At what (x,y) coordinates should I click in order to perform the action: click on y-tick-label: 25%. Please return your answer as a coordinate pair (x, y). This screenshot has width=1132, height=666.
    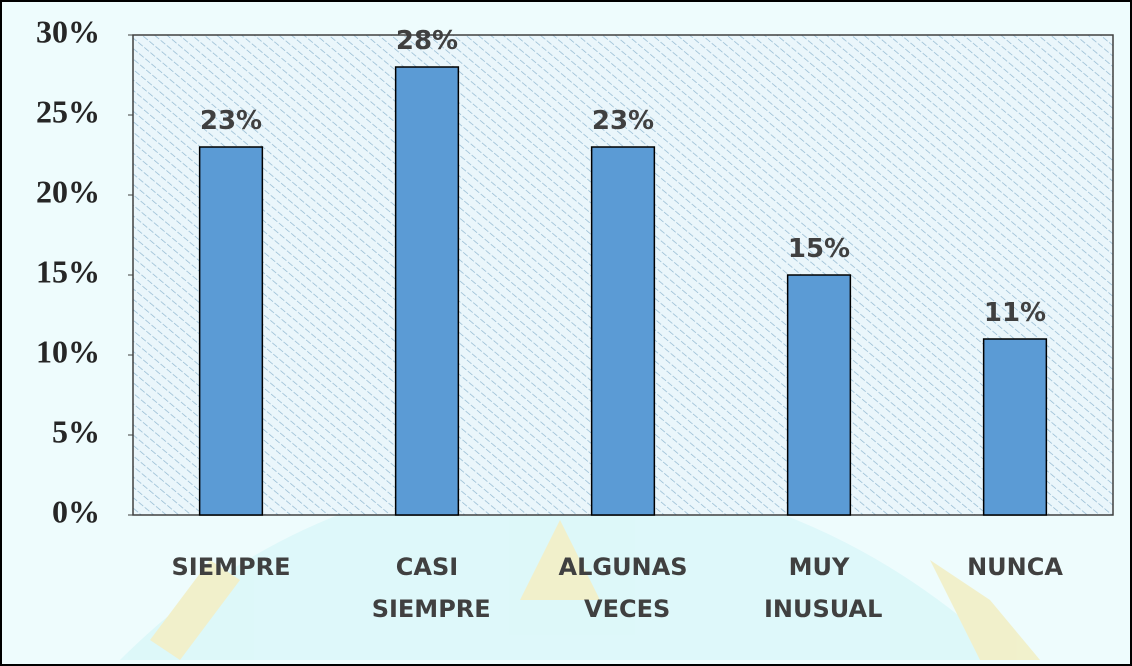
    Looking at the image, I should click on (68, 111).